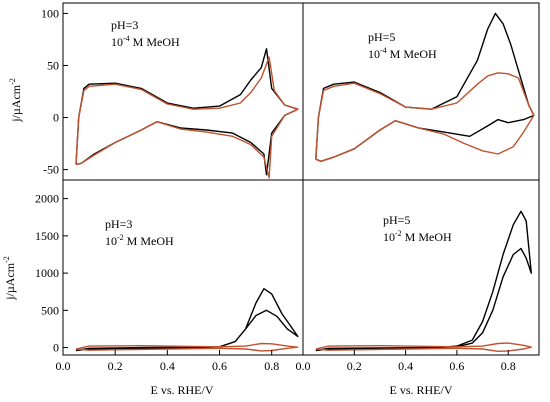 The height and width of the screenshot is (402, 550). I want to click on annotation-ph-top-left: pH=3, so click(124, 25).